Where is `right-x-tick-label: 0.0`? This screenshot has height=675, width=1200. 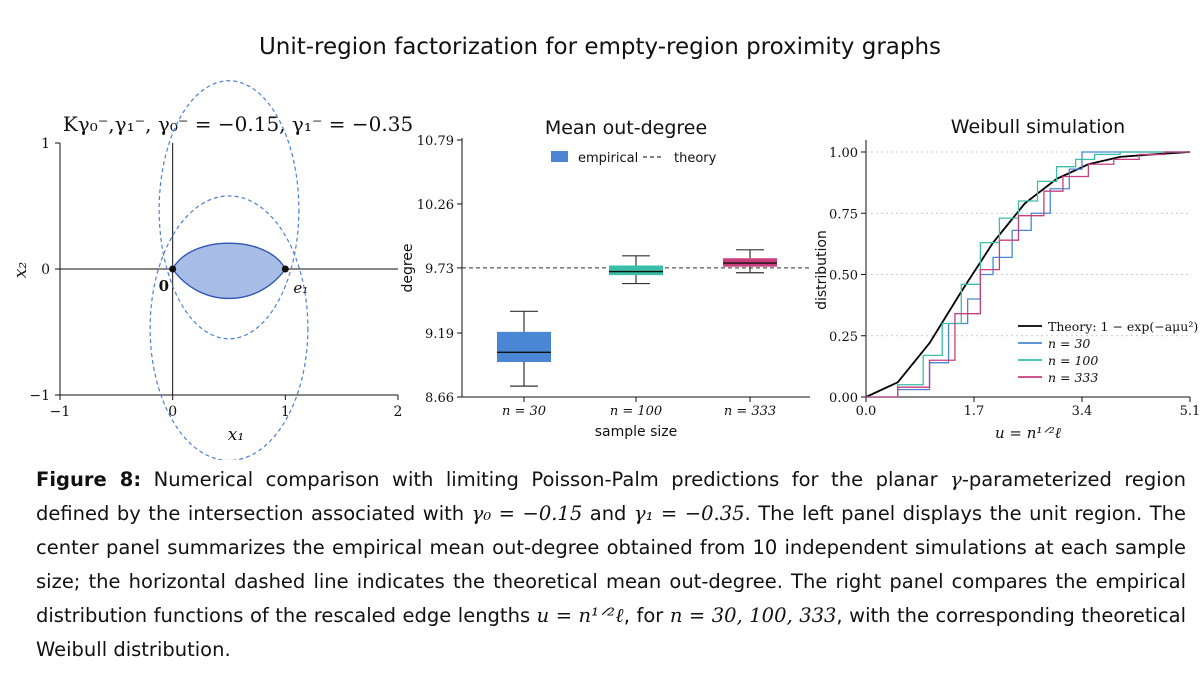
right-x-tick-label: 0.0 is located at coordinates (866, 411).